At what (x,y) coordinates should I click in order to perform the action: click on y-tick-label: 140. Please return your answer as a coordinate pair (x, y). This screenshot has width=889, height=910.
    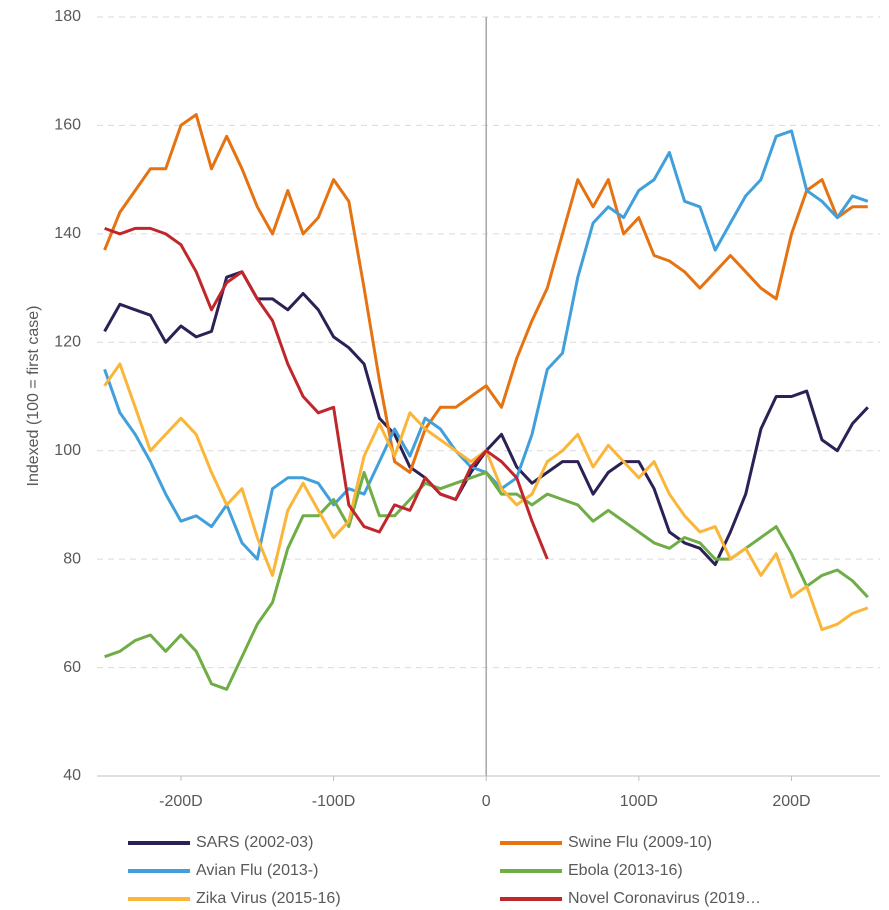
    Looking at the image, I should click on (67, 233).